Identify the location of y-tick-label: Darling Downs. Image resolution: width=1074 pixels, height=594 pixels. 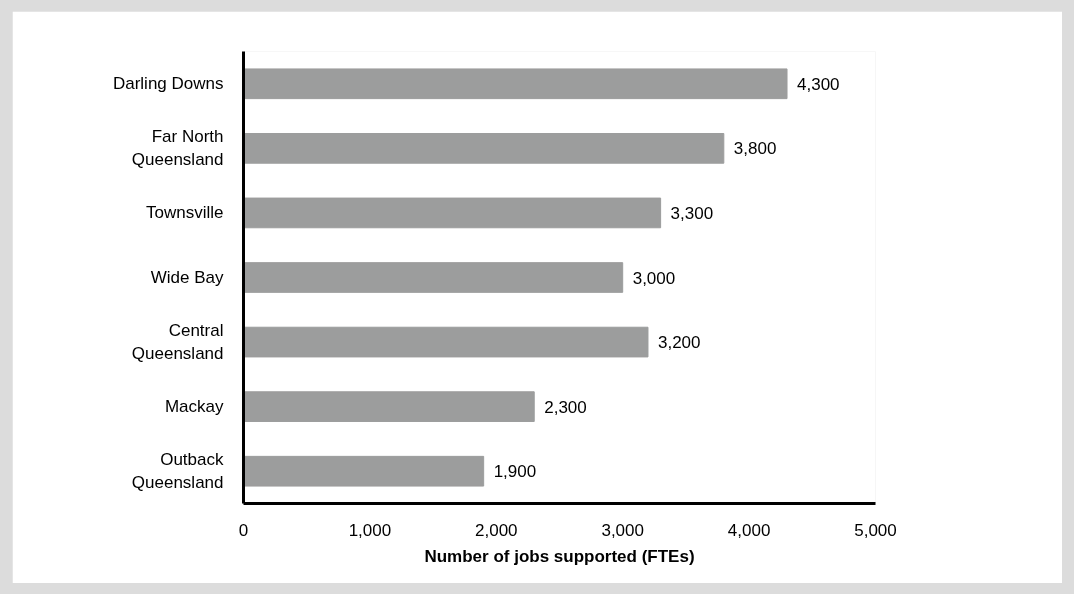
(168, 84).